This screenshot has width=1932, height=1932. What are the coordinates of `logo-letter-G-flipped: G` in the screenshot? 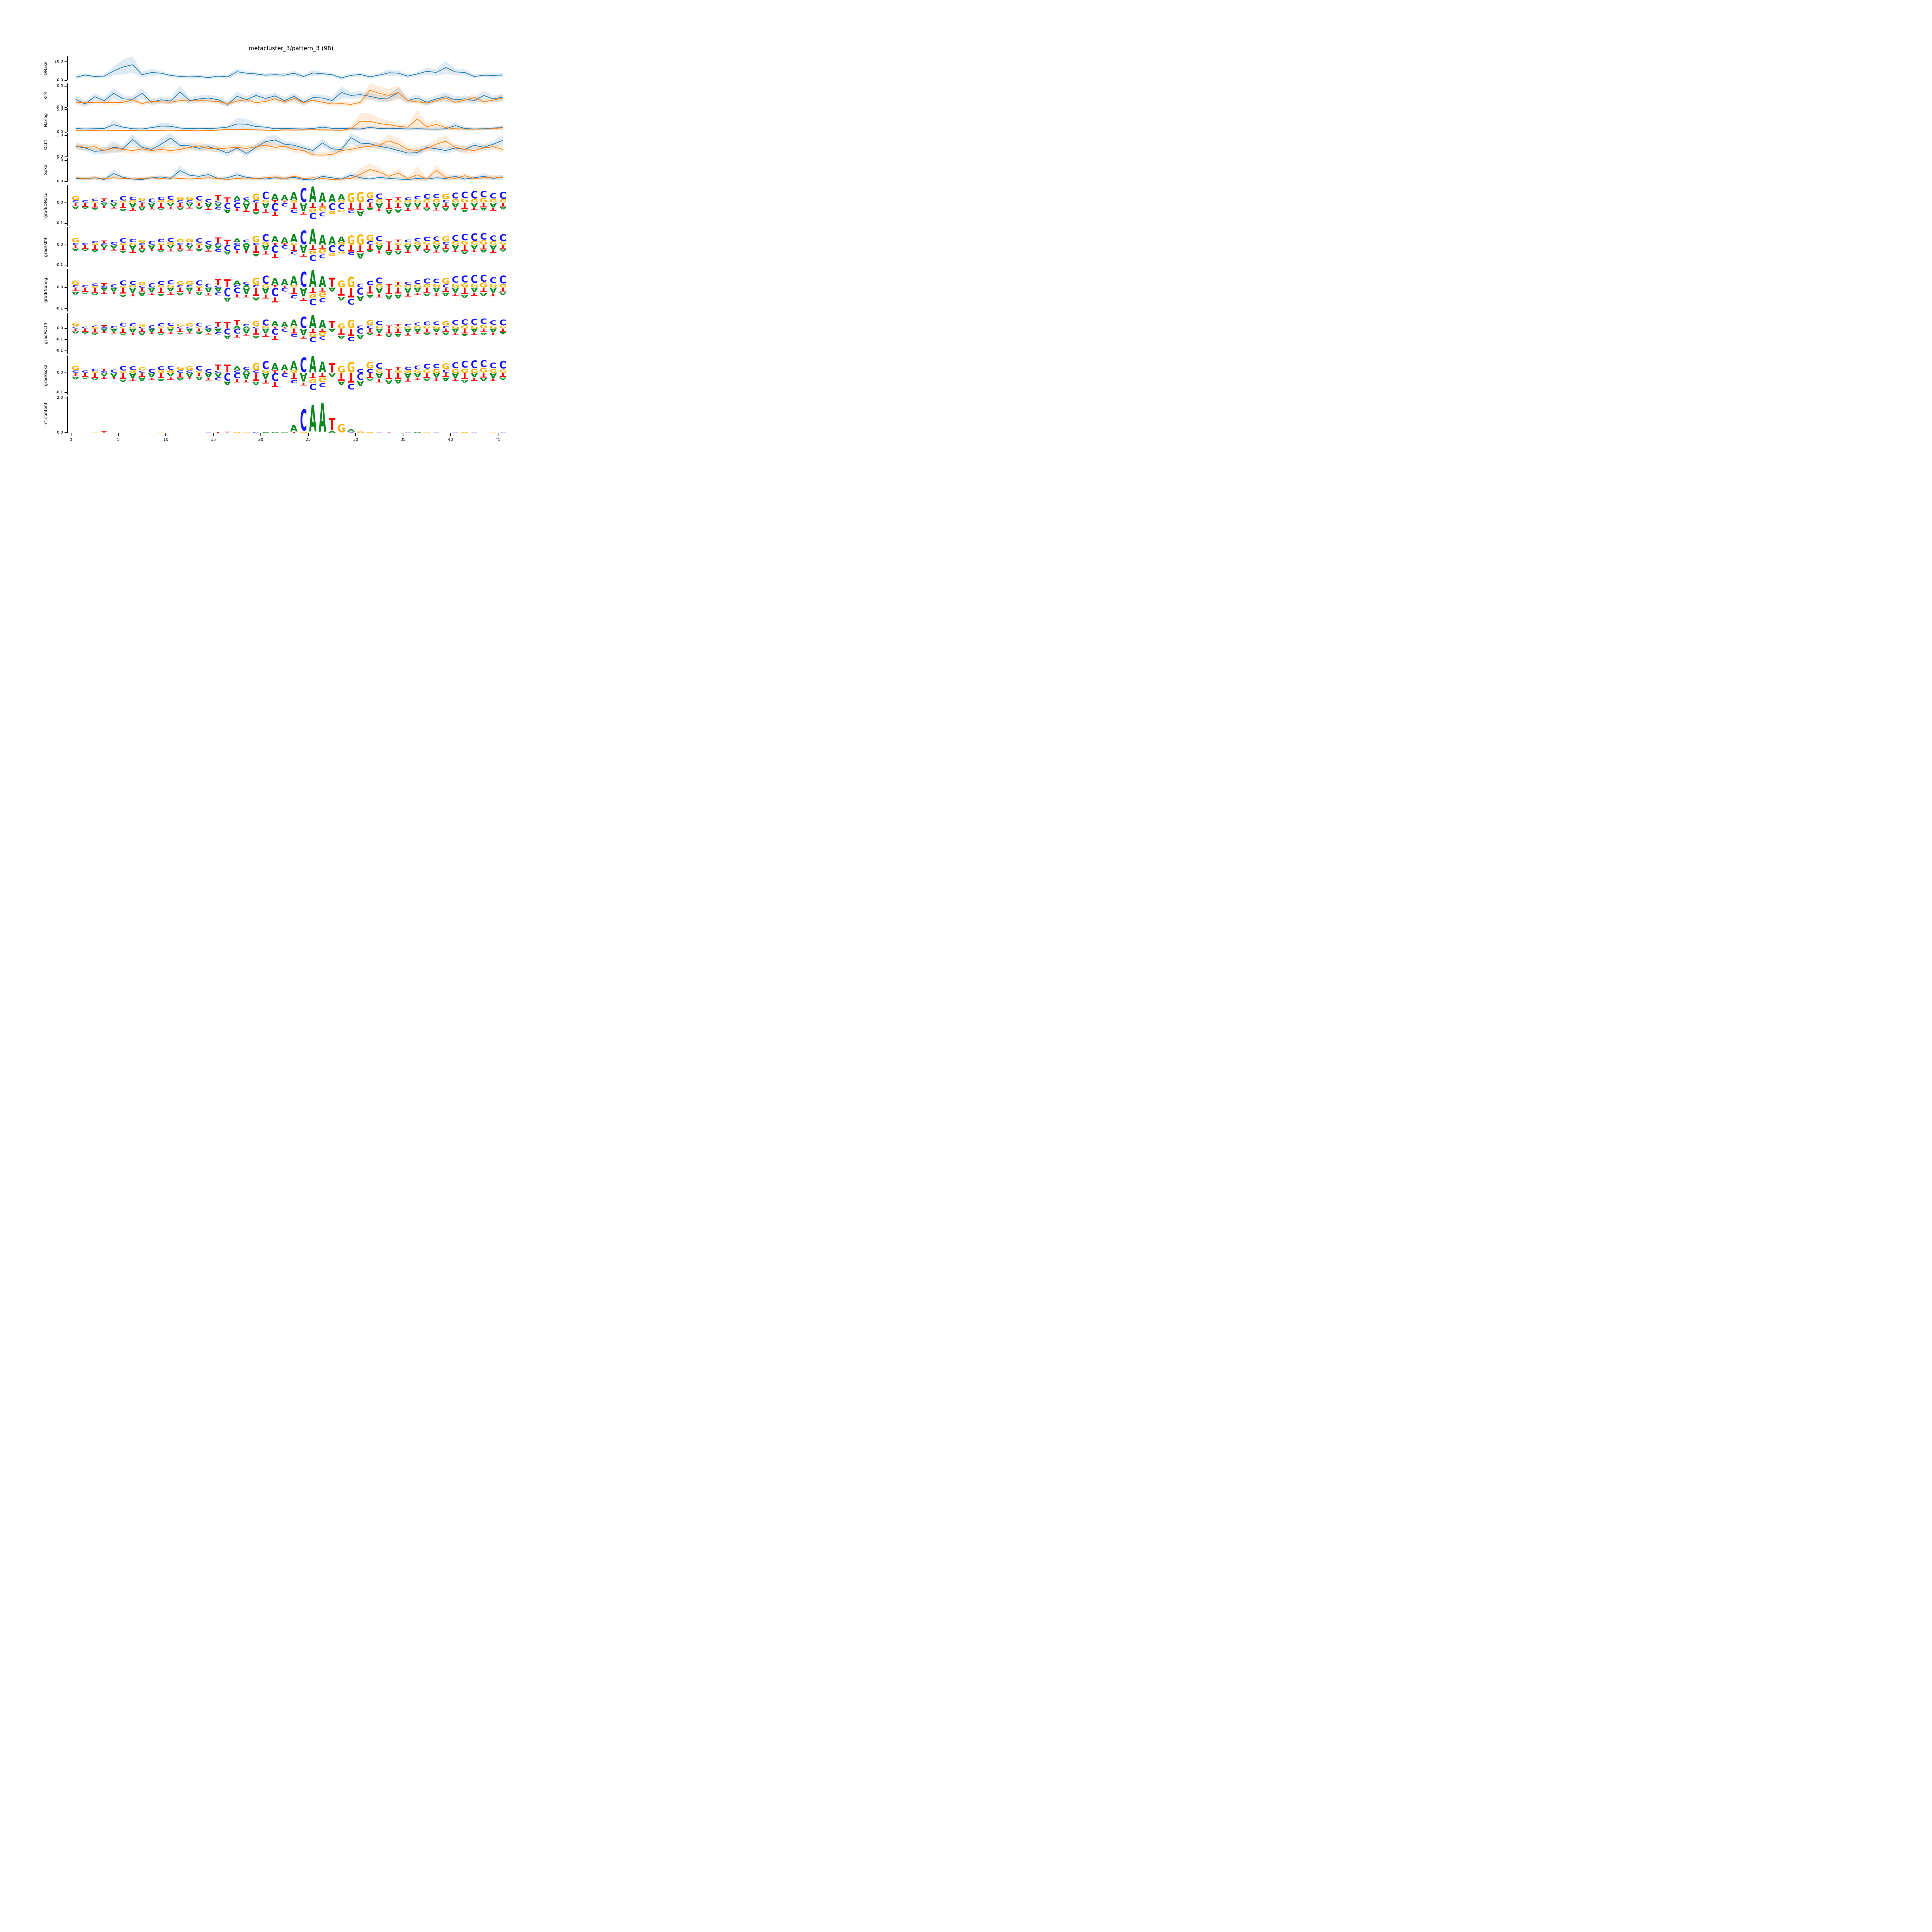 It's located at (313, 296).